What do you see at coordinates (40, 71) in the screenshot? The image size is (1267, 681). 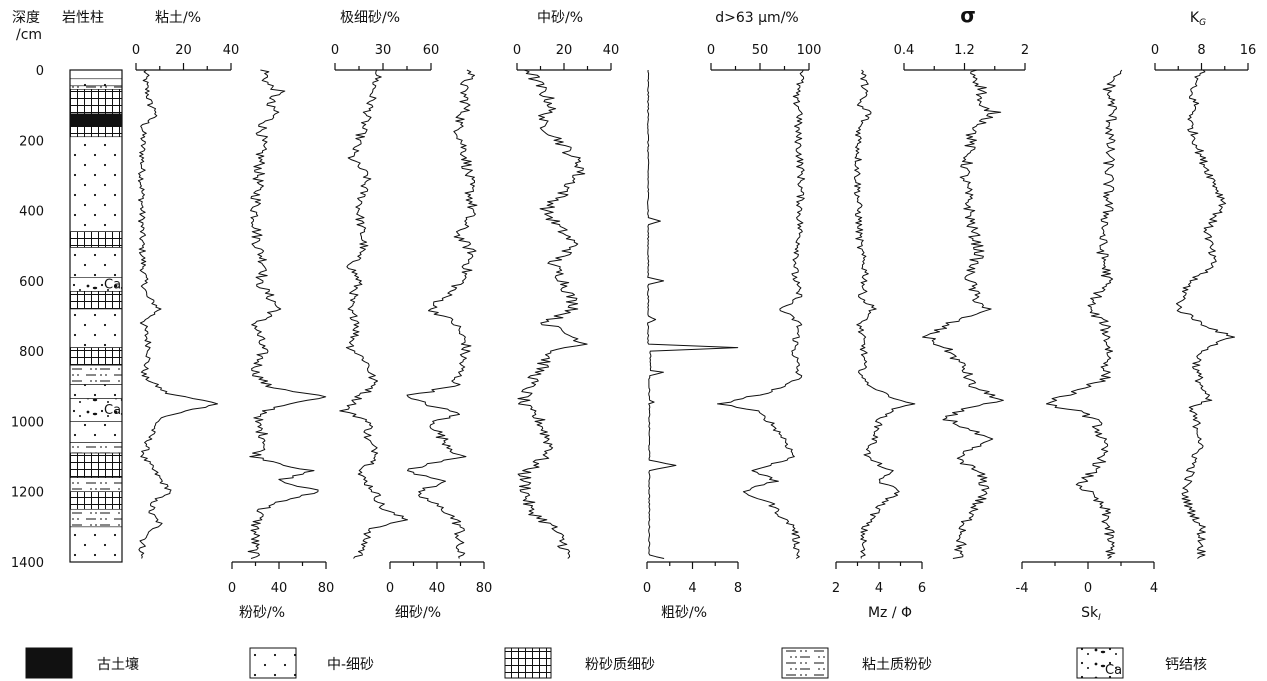 I see `depth-tick-label: 0` at bounding box center [40, 71].